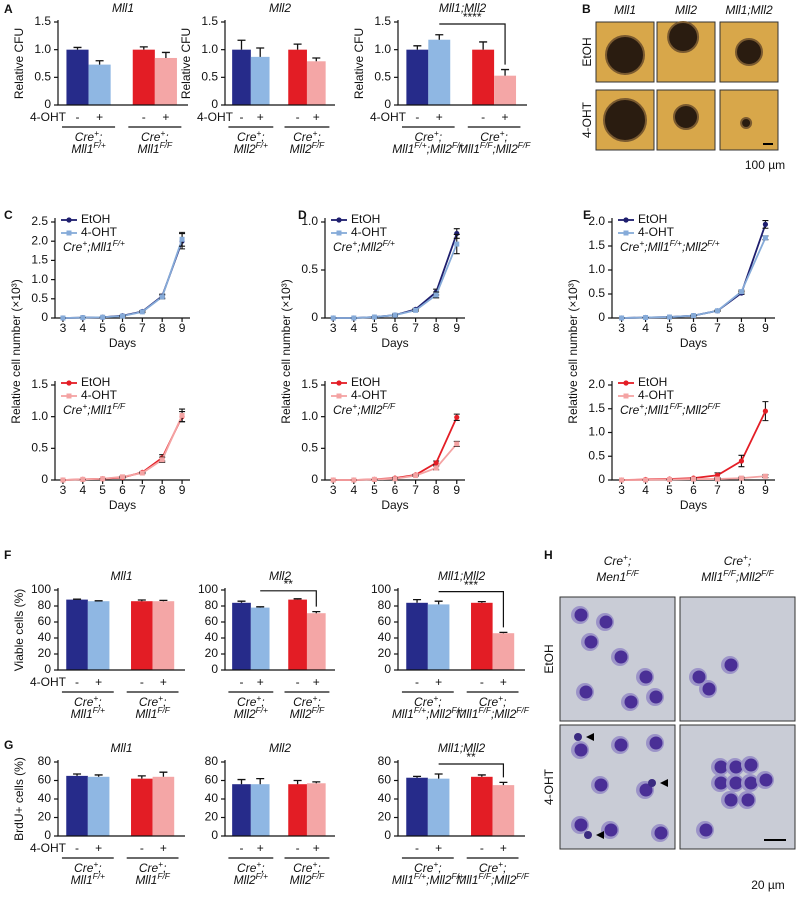  Describe the element at coordinates (652, 219) in the screenshot. I see `legend-label: EtOH` at that location.